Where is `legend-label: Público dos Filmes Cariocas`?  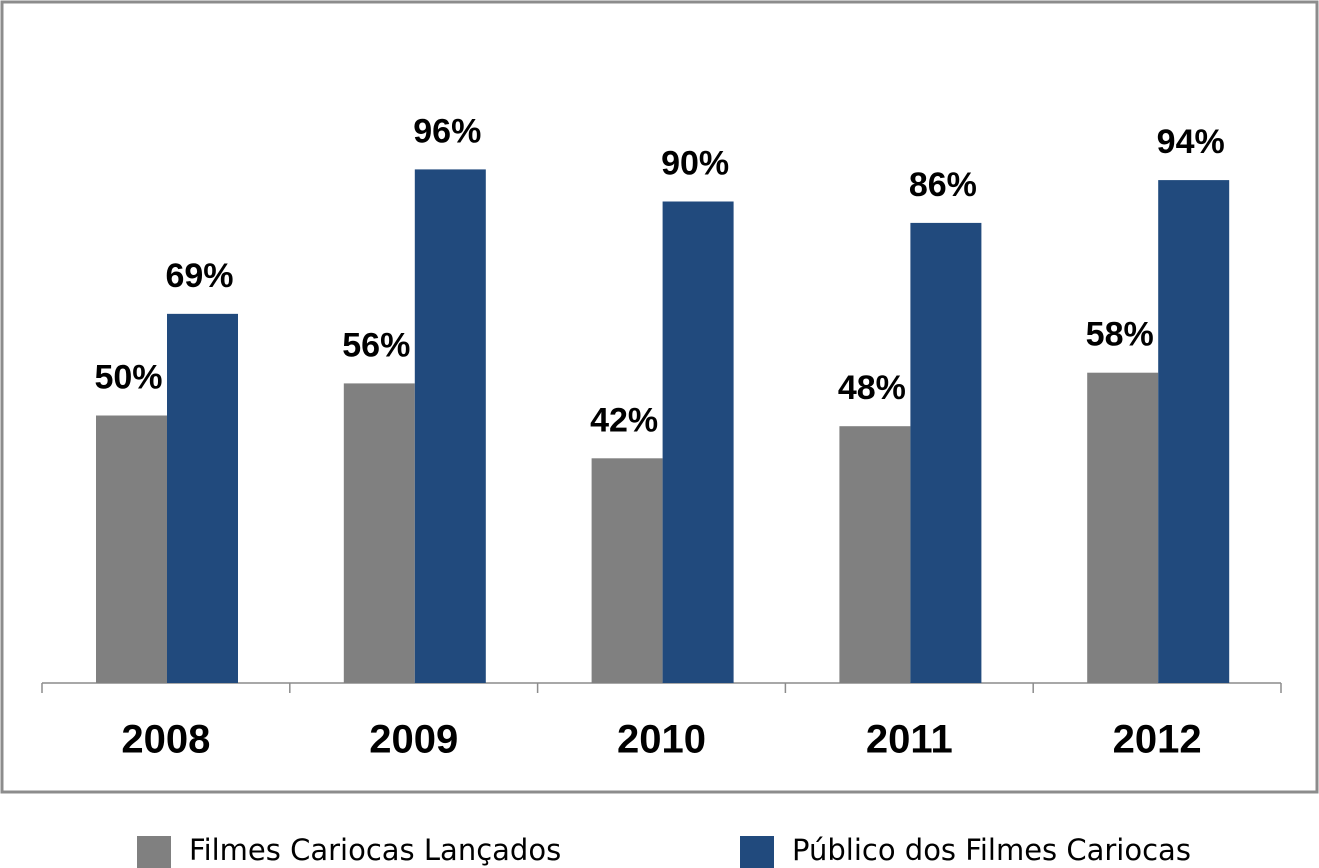
legend-label: Público dos Filmes Cariocas is located at coordinates (991, 850).